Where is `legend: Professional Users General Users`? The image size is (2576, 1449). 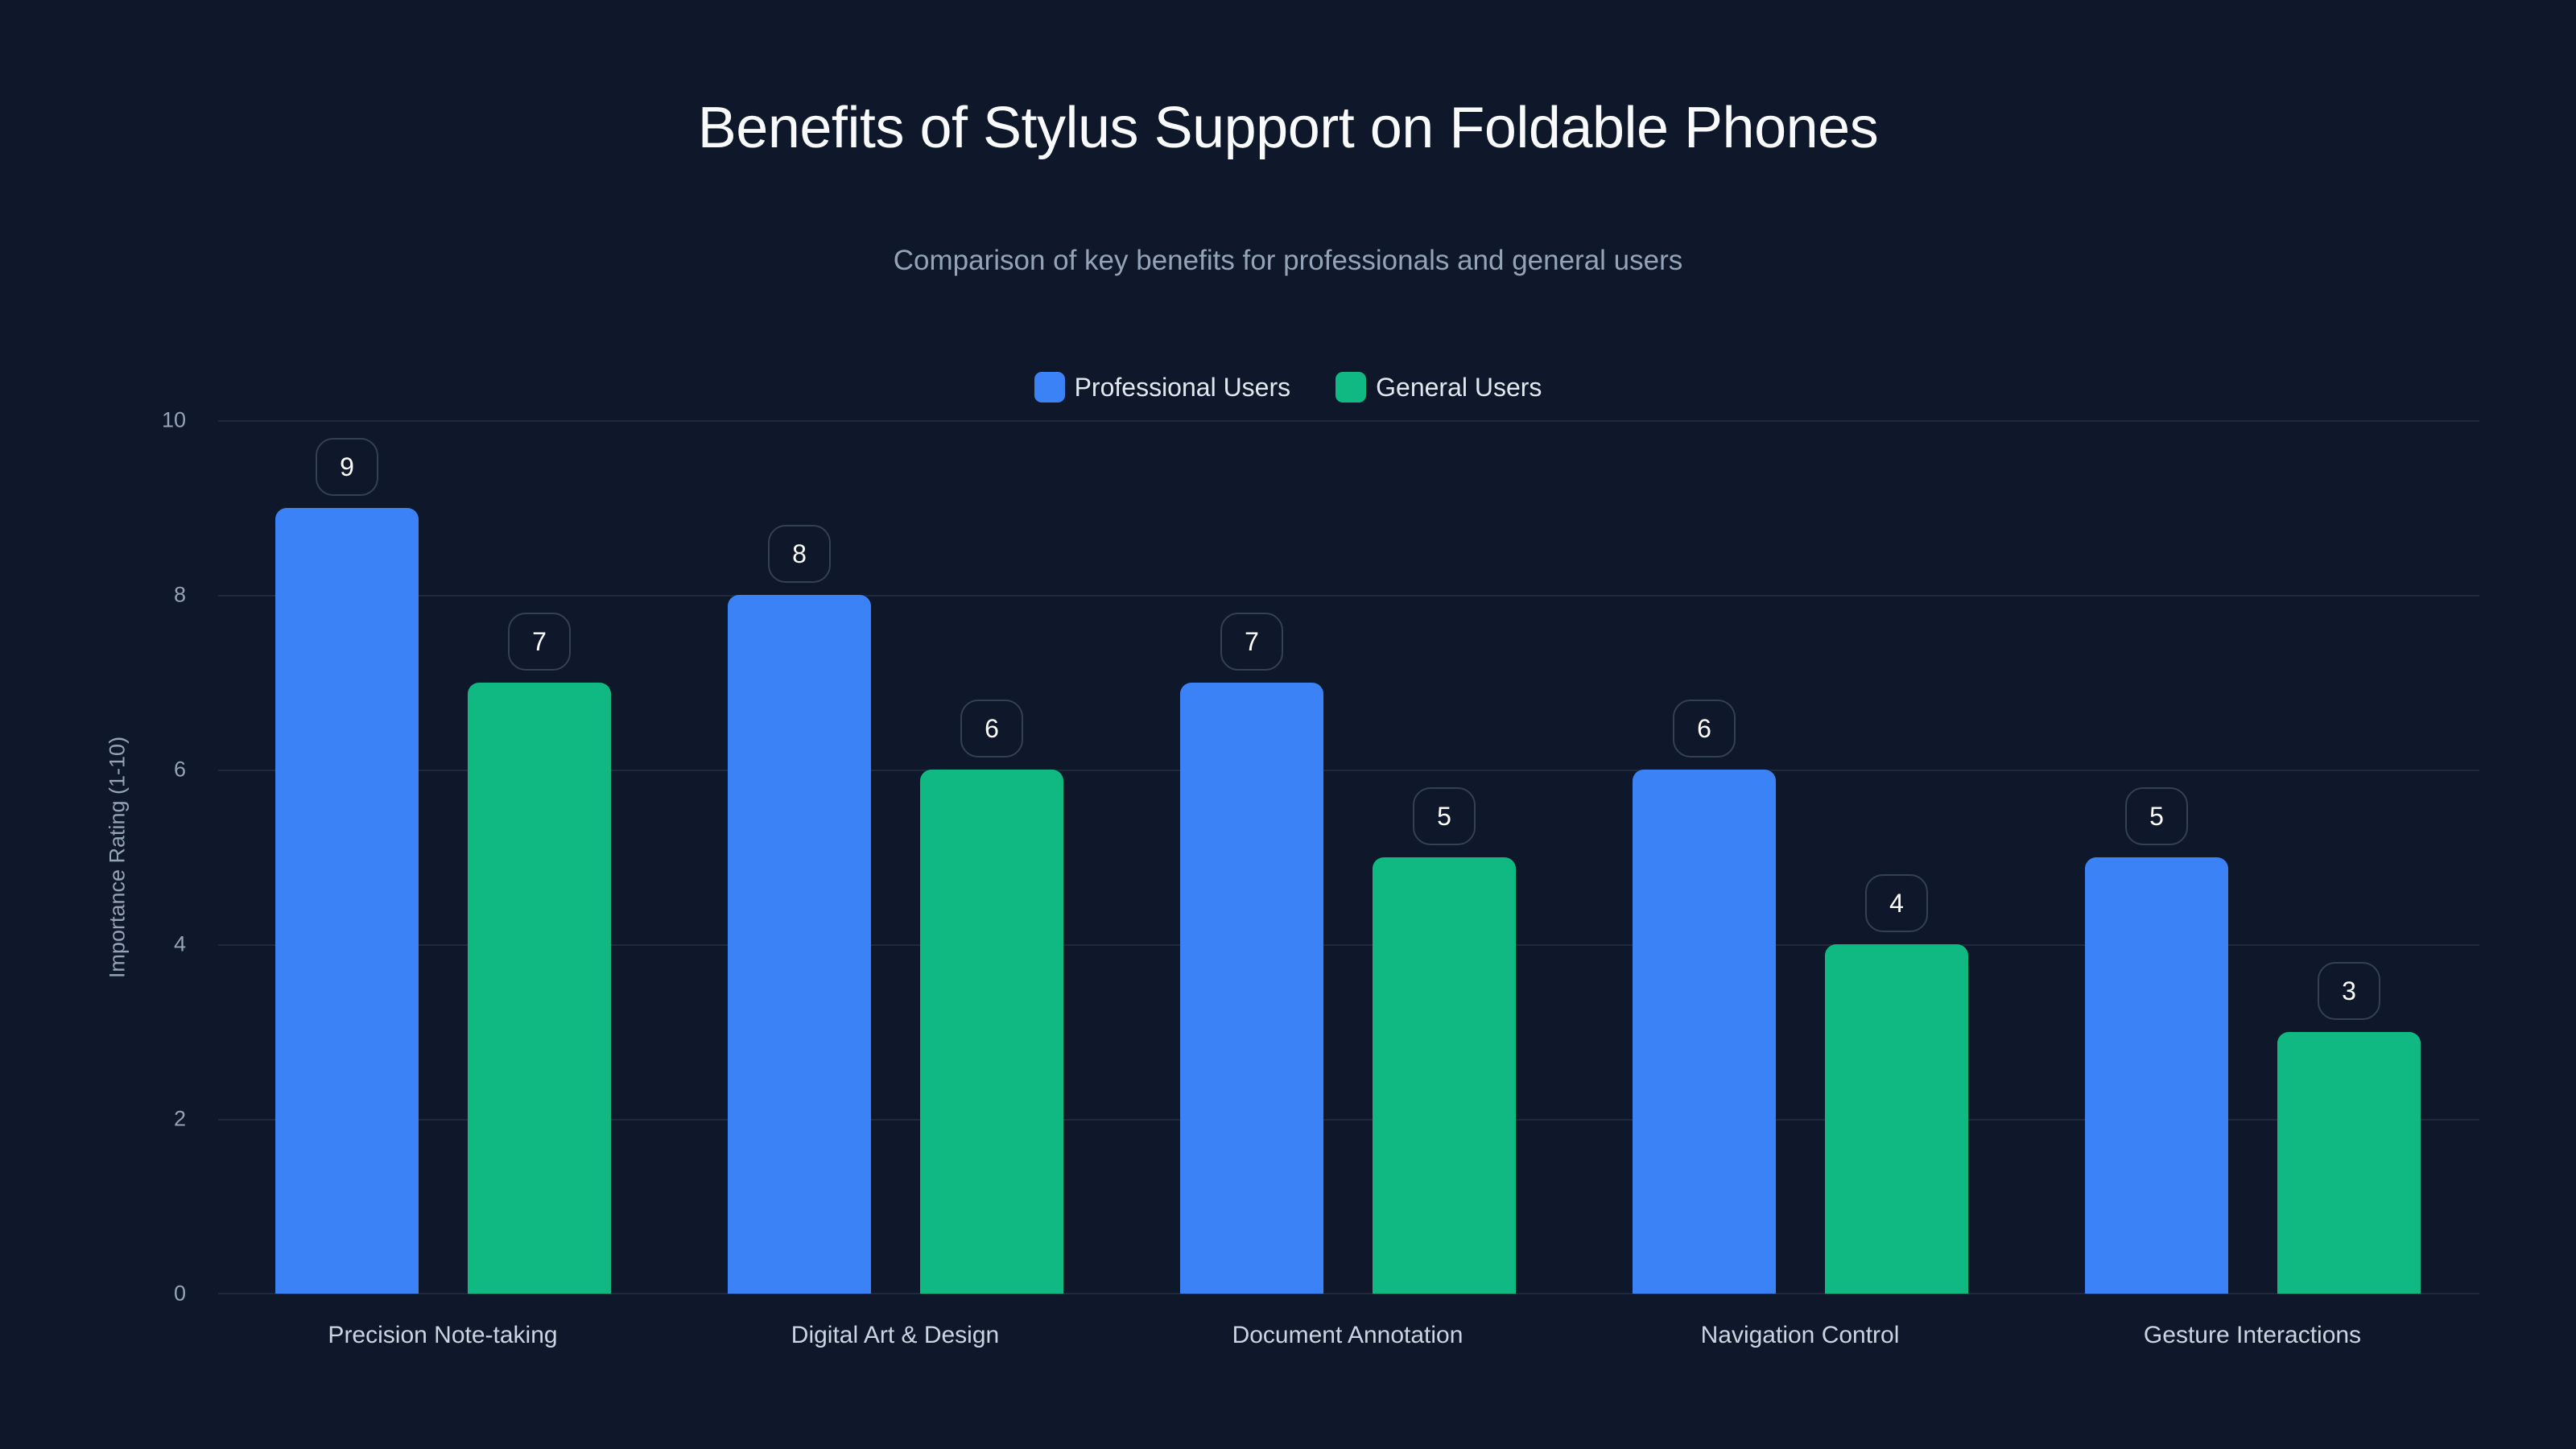
legend: Professional Users General Users is located at coordinates (1288, 387).